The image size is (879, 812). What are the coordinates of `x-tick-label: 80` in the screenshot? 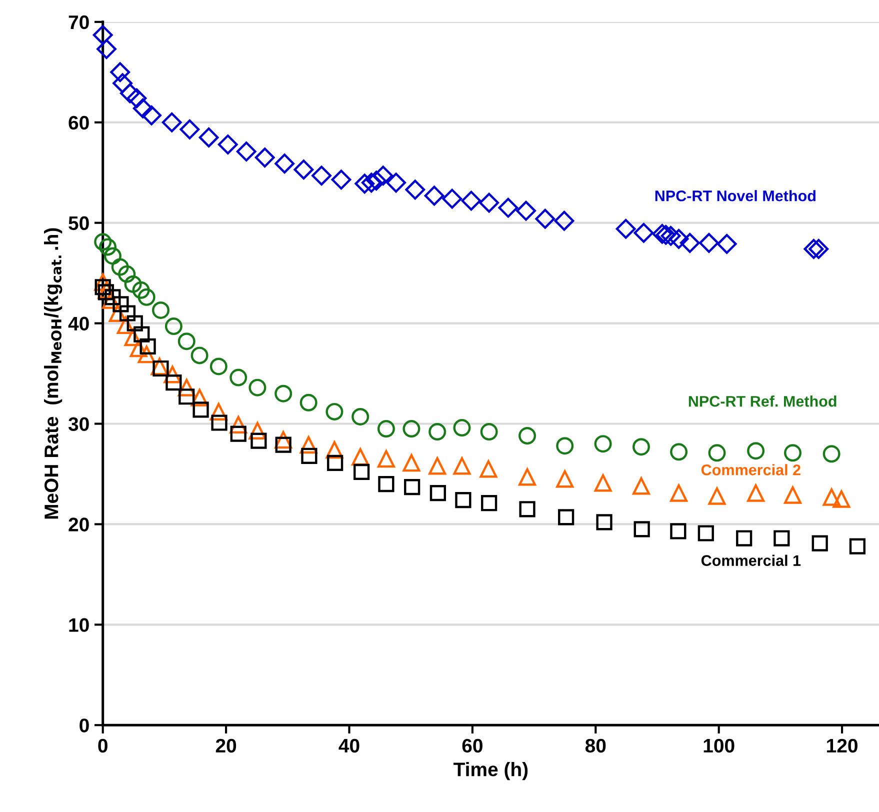 It's located at (595, 745).